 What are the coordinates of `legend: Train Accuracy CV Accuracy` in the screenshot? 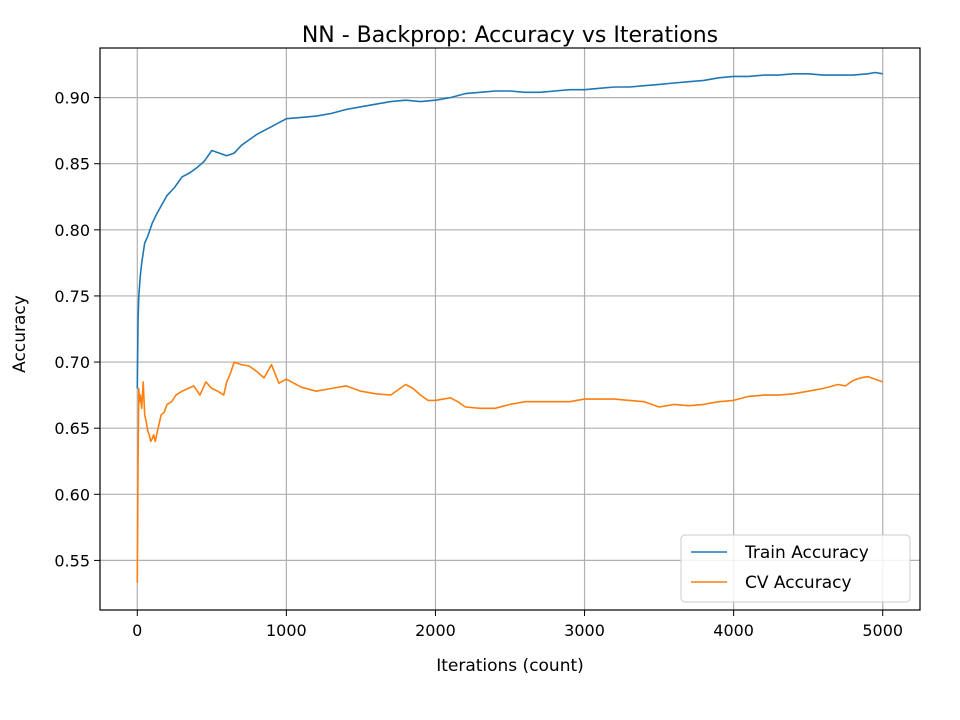 It's located at (795, 568).